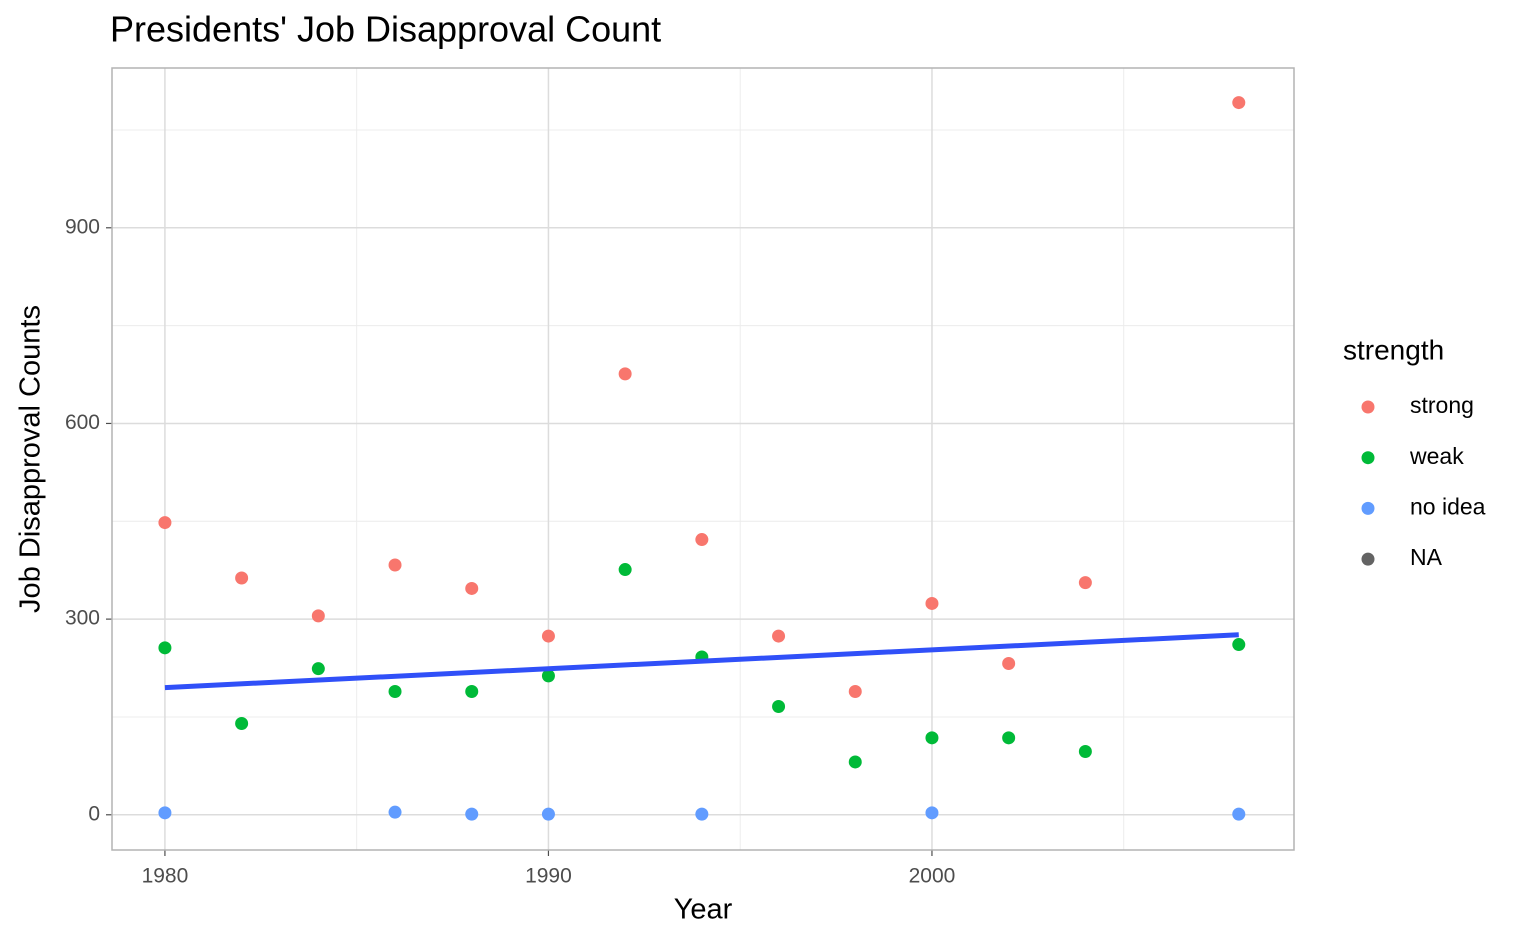  I want to click on legend-title: strength, so click(1393, 349).